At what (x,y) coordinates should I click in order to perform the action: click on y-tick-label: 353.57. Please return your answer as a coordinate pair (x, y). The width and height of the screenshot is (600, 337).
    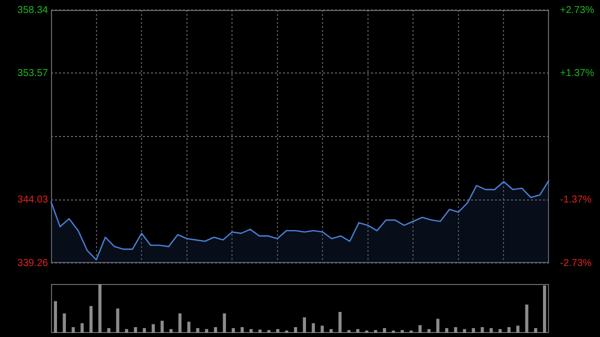
    Looking at the image, I should click on (32, 73).